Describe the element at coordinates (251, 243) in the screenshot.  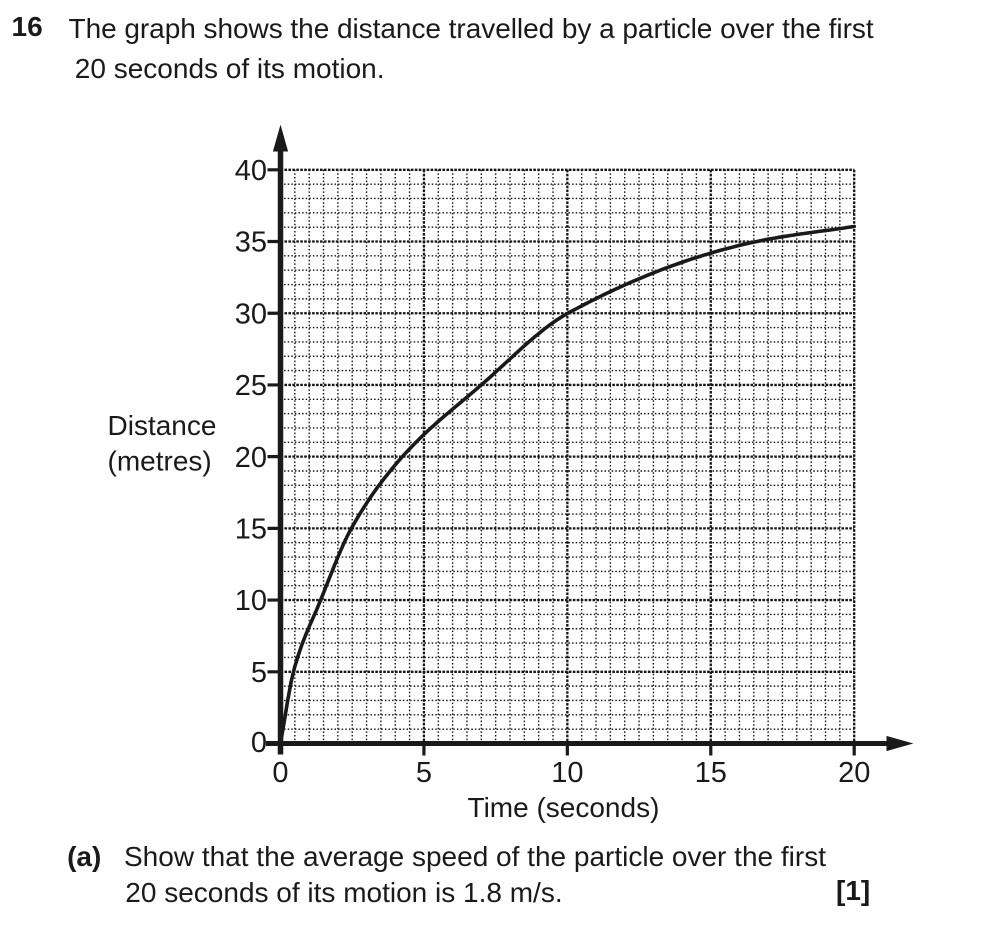
I see `svg-text: 35` at that location.